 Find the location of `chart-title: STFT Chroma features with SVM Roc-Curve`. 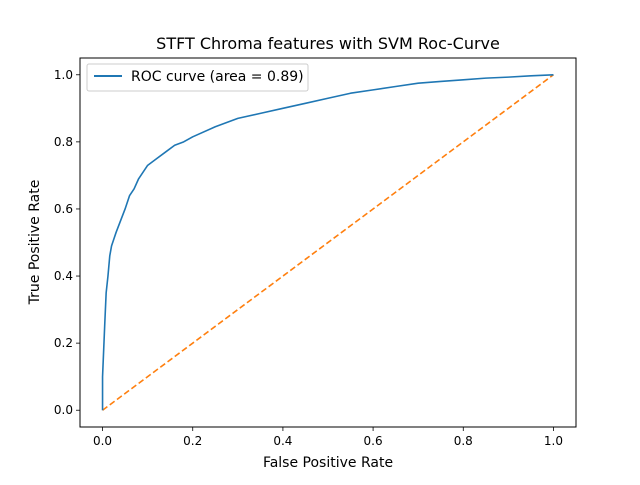

chart-title: STFT Chroma features with SVM Roc-Curve is located at coordinates (328, 43).